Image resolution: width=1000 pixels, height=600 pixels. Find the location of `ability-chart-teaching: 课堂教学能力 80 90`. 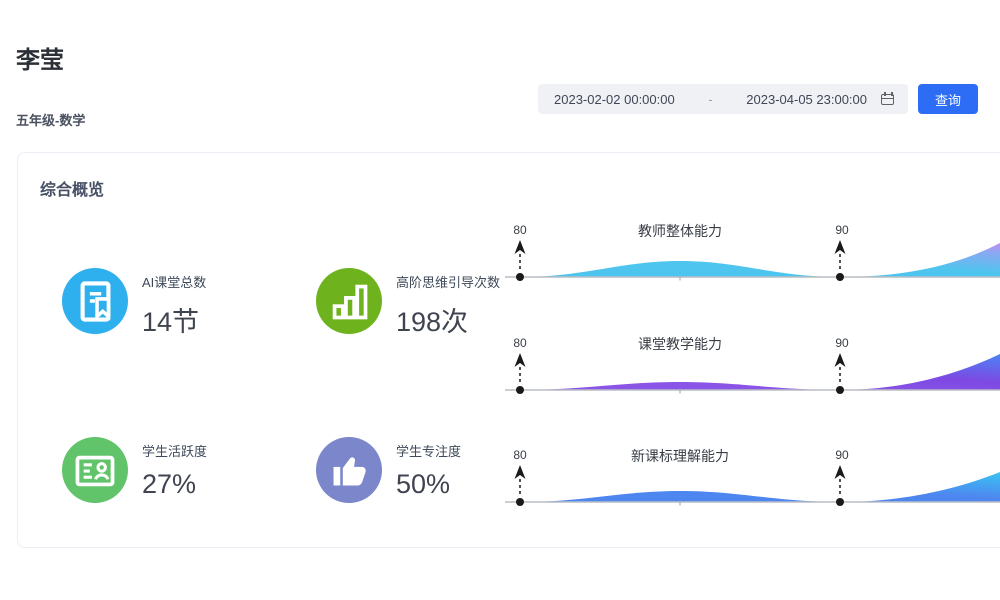

ability-chart-teaching: 课堂教学能力 80 90 is located at coordinates (752, 365).